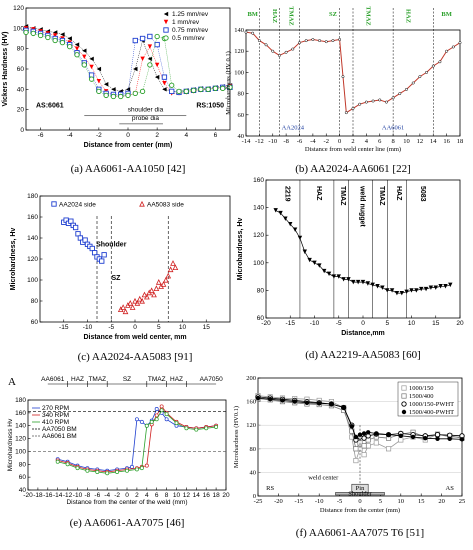  Describe the element at coordinates (387, 323) in the screenshot. I see `x-tick-label: 5` at that location.